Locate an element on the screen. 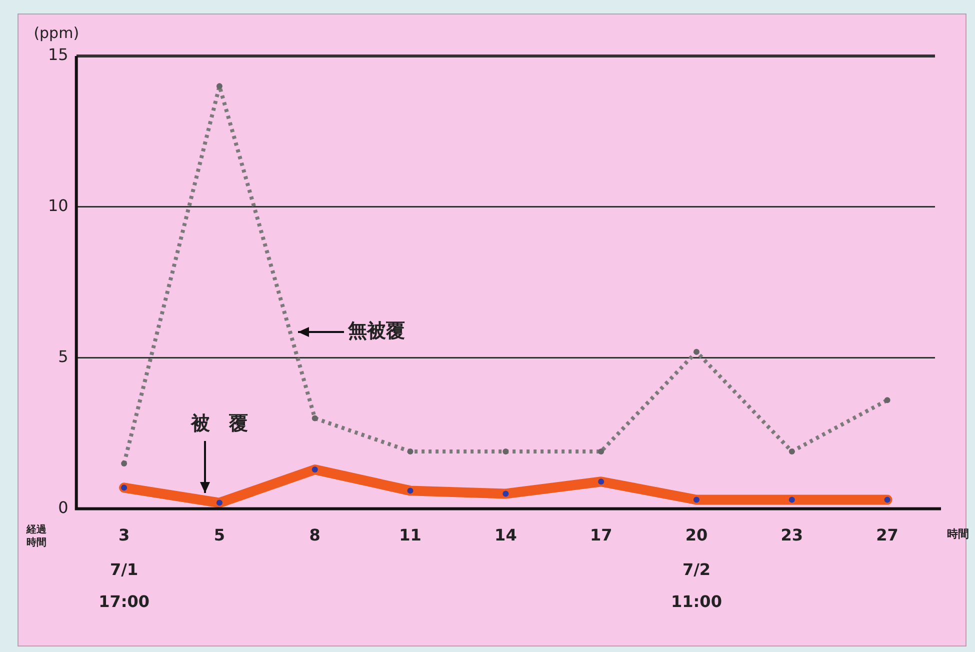  text: 7/1 17:00 is located at coordinates (124, 585).